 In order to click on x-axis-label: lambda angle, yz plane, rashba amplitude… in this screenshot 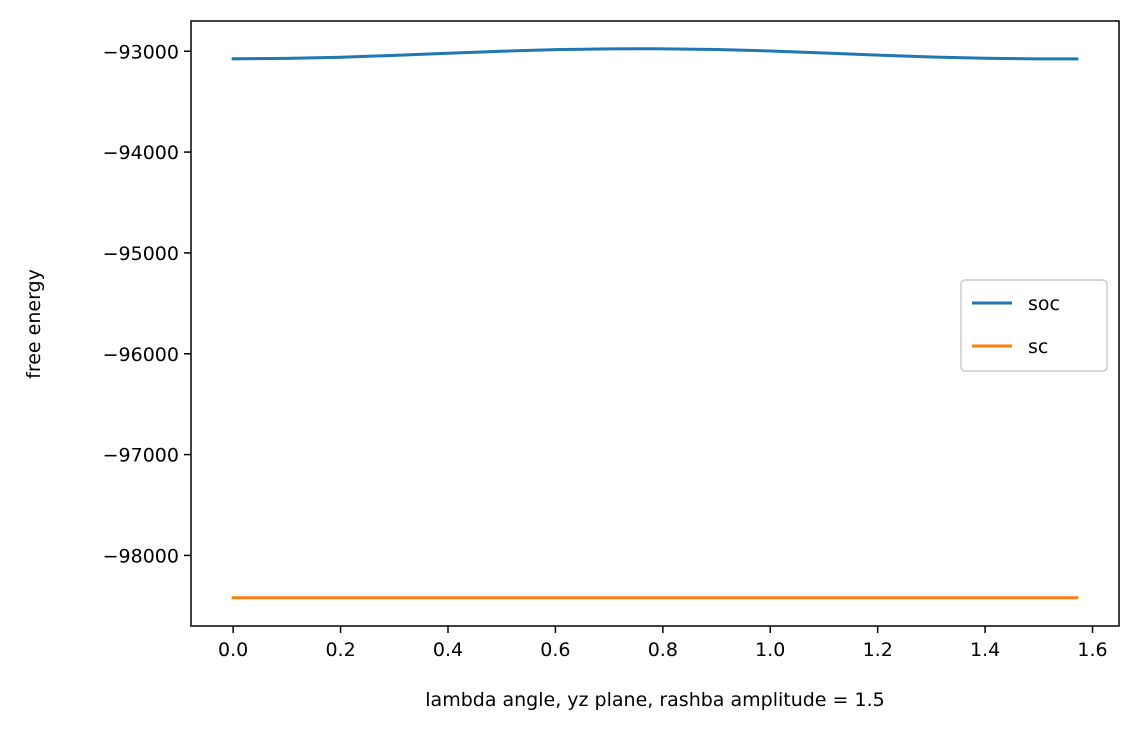, I will do `click(654, 700)`.